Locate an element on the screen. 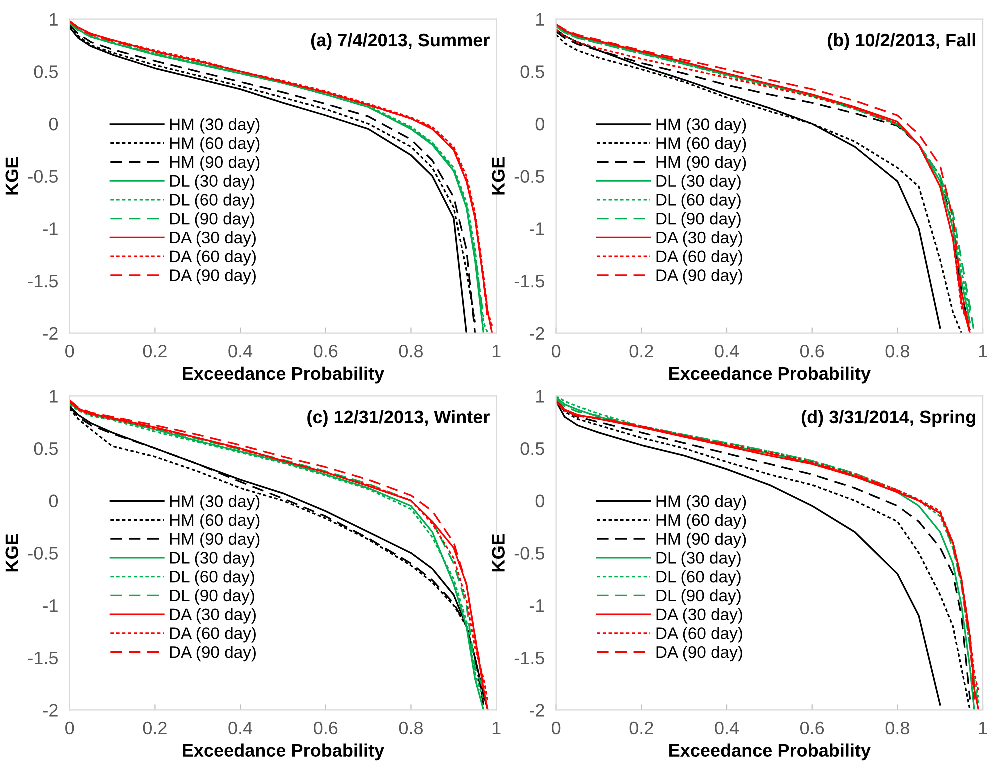 The width and height of the screenshot is (998, 772). text: (c) 12/31/2013, Winter is located at coordinates (399, 419).